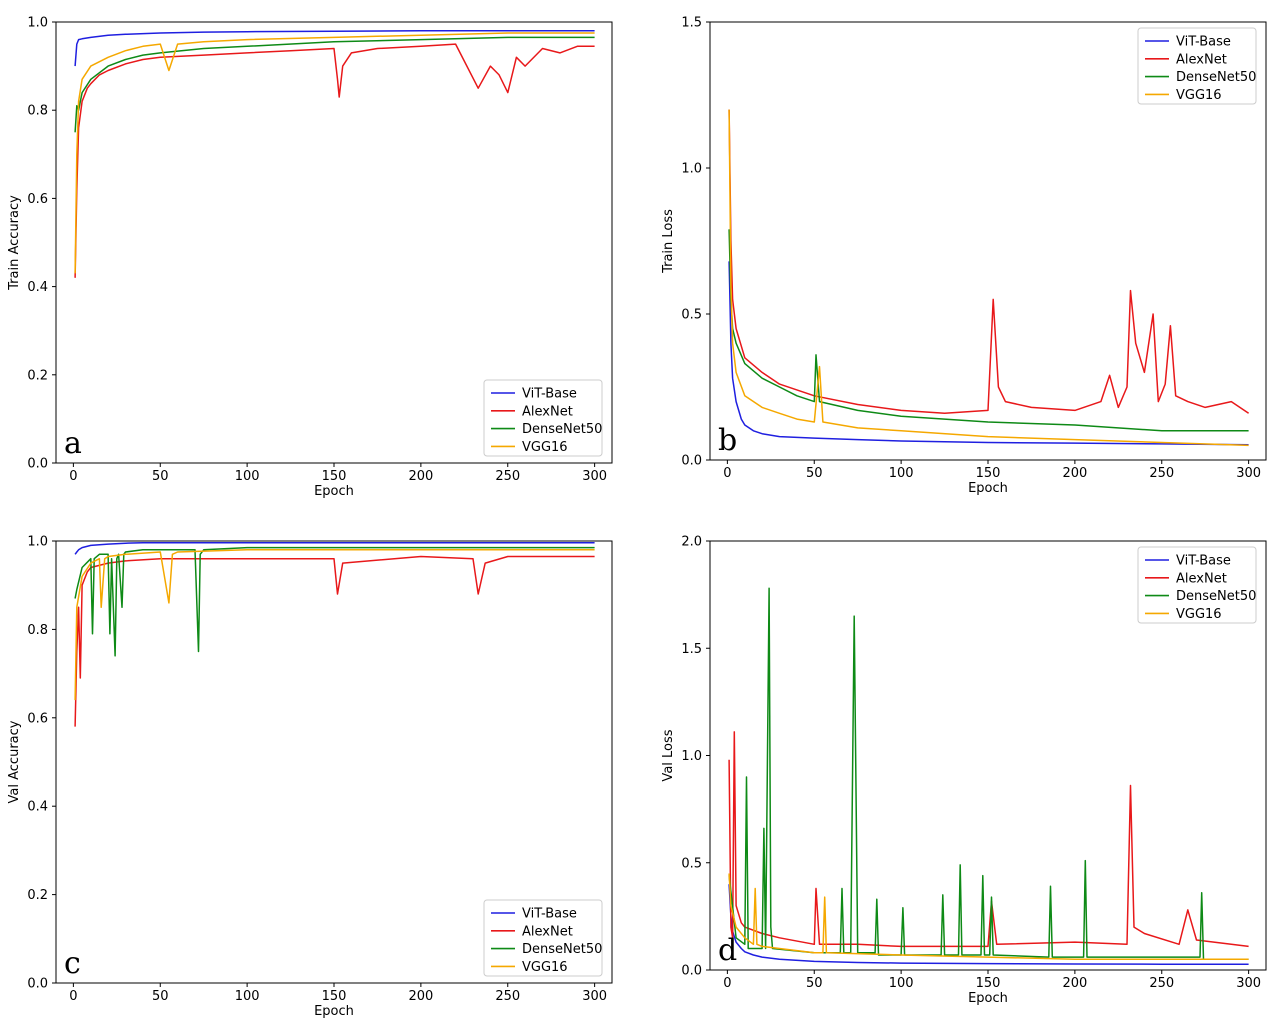 This screenshot has height=1026, width=1280. What do you see at coordinates (73, 443) in the screenshot?
I see `panel-letter: a` at bounding box center [73, 443].